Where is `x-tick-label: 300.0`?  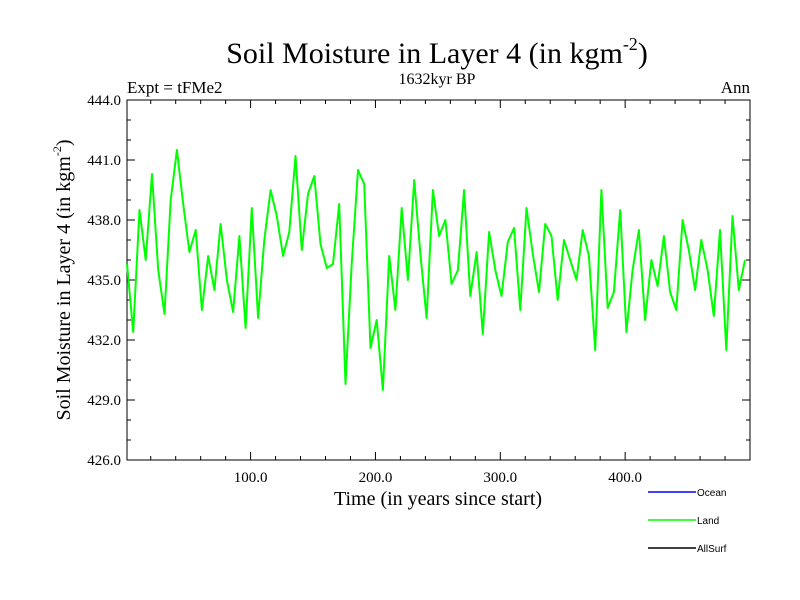 x-tick-label: 300.0 is located at coordinates (500, 478).